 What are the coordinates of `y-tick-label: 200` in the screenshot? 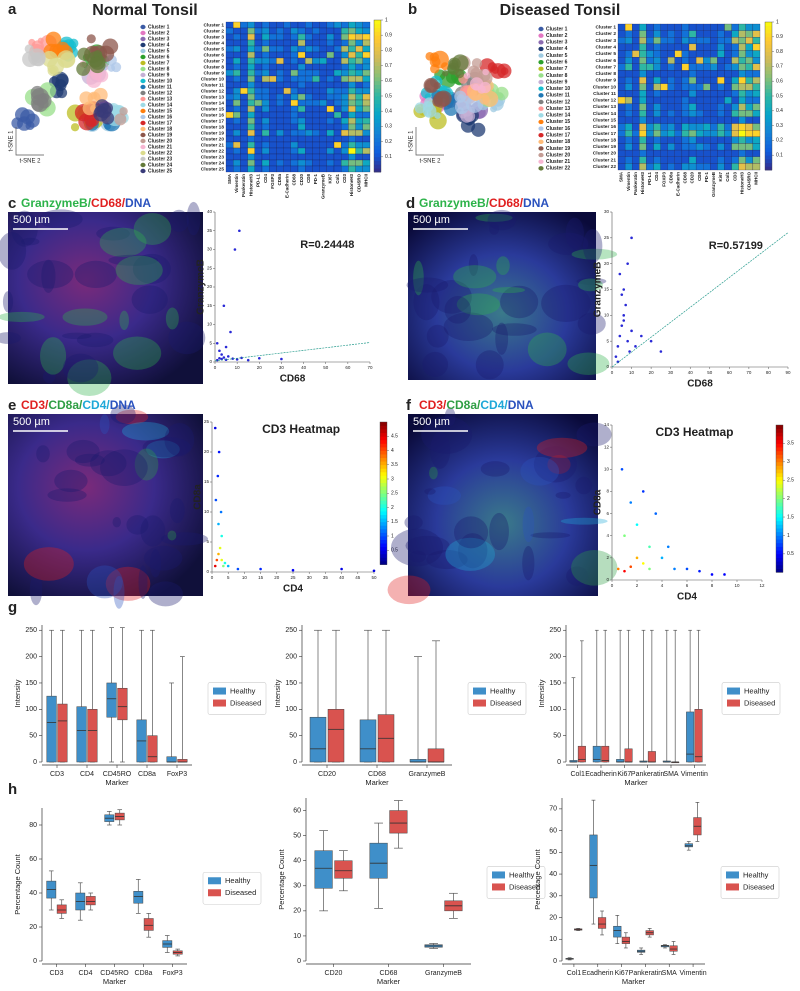 It's located at (555, 656).